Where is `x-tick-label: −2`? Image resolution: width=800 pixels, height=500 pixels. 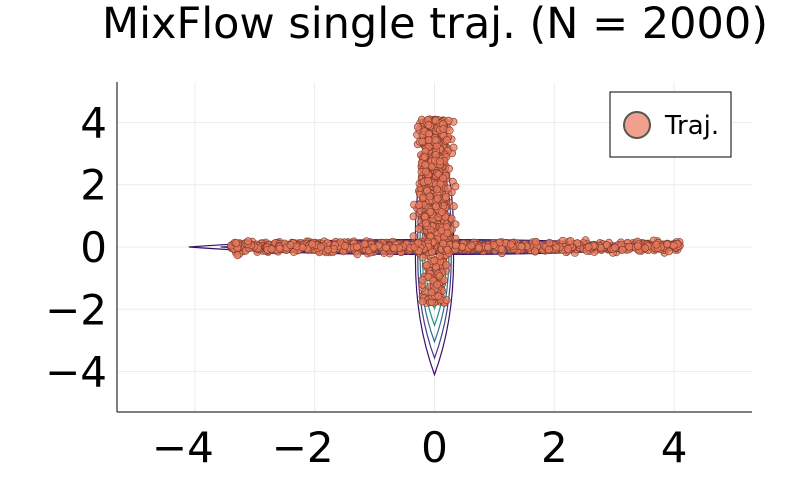 x-tick-label: −2 is located at coordinates (303, 447).